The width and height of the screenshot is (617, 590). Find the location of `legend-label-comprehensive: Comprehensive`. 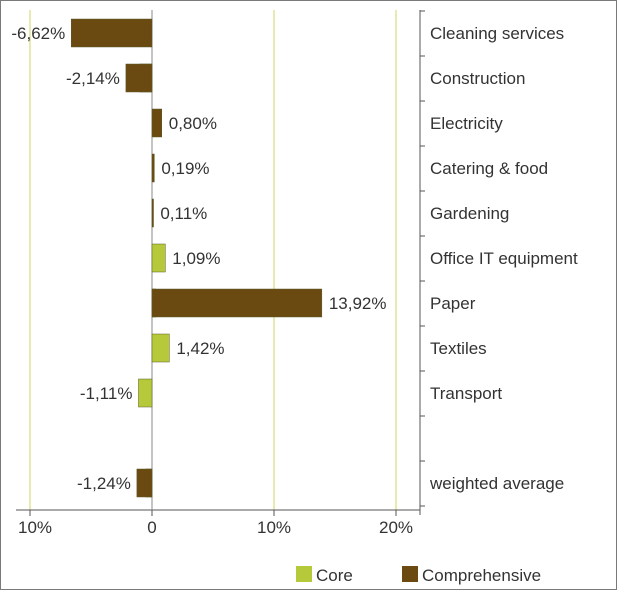

legend-label-comprehensive: Comprehensive is located at coordinates (481, 575).